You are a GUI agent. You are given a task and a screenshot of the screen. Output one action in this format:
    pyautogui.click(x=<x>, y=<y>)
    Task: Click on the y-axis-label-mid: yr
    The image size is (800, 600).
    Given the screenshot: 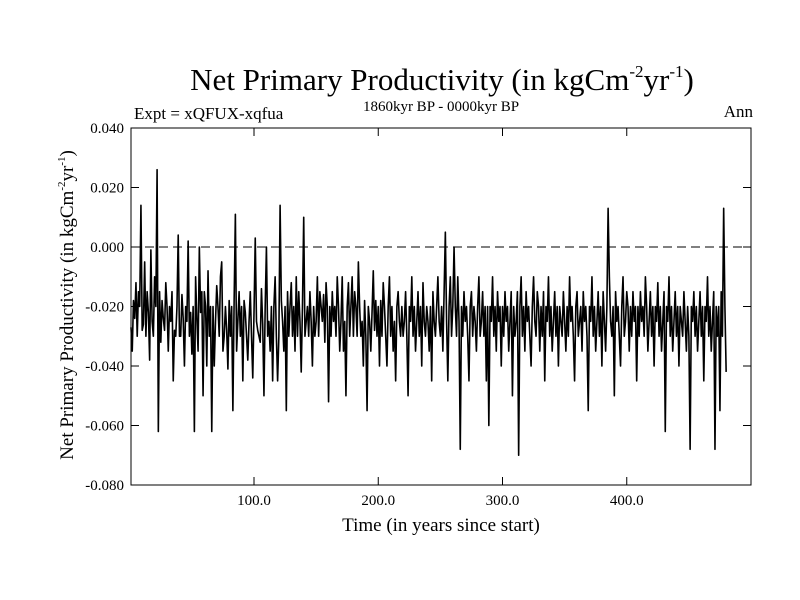 What is the action you would take?
    pyautogui.click(x=67, y=173)
    